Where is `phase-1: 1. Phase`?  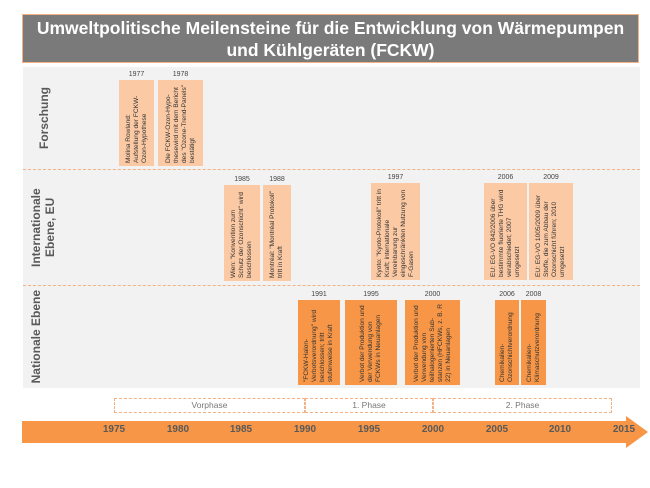 phase-1: 1. Phase is located at coordinates (369, 405).